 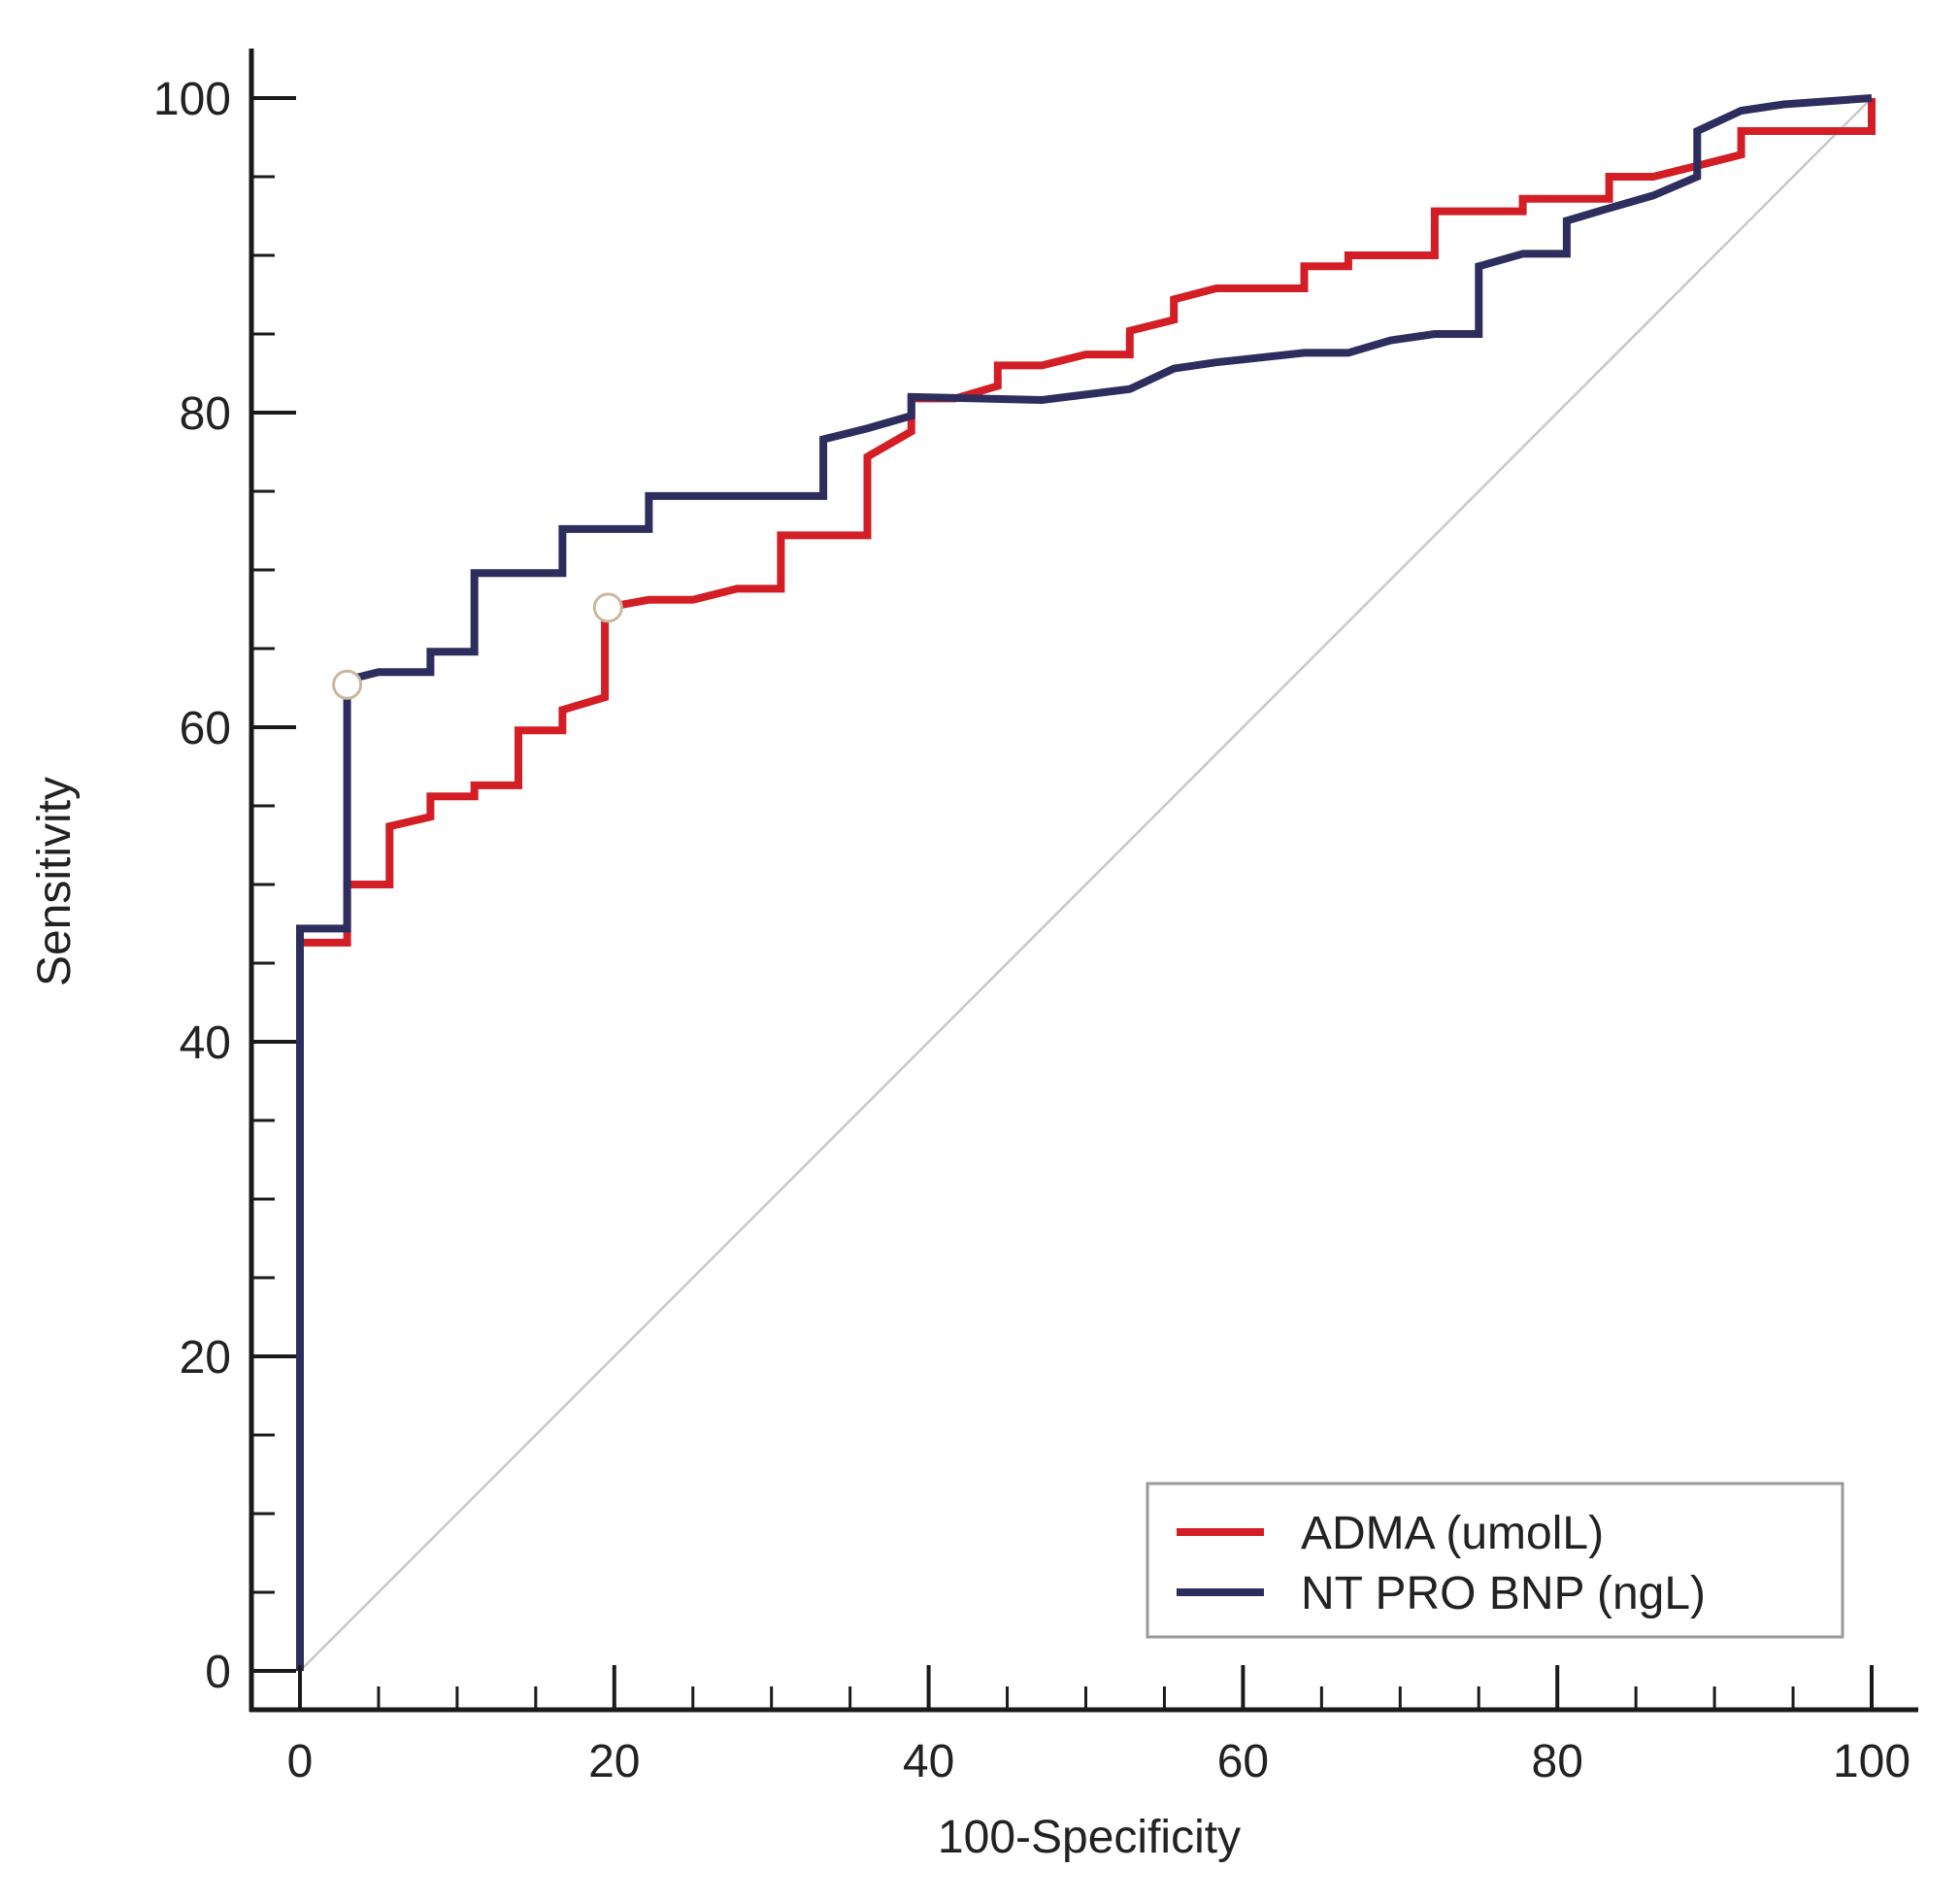 I want to click on legend-label-adma: ADMA (umolL), so click(x=1453, y=1533).